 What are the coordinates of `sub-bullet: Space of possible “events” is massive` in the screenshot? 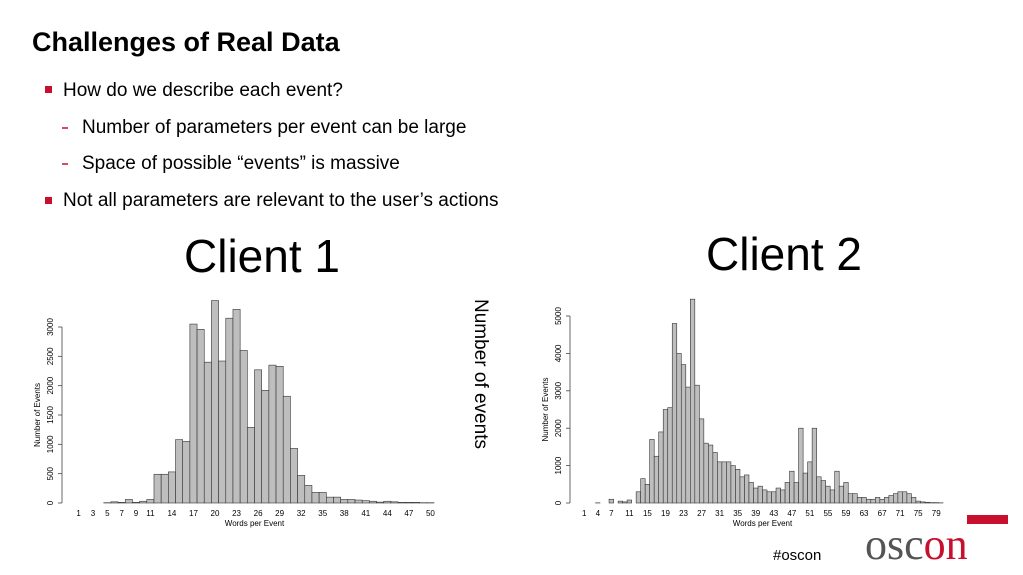 It's located at (241, 163).